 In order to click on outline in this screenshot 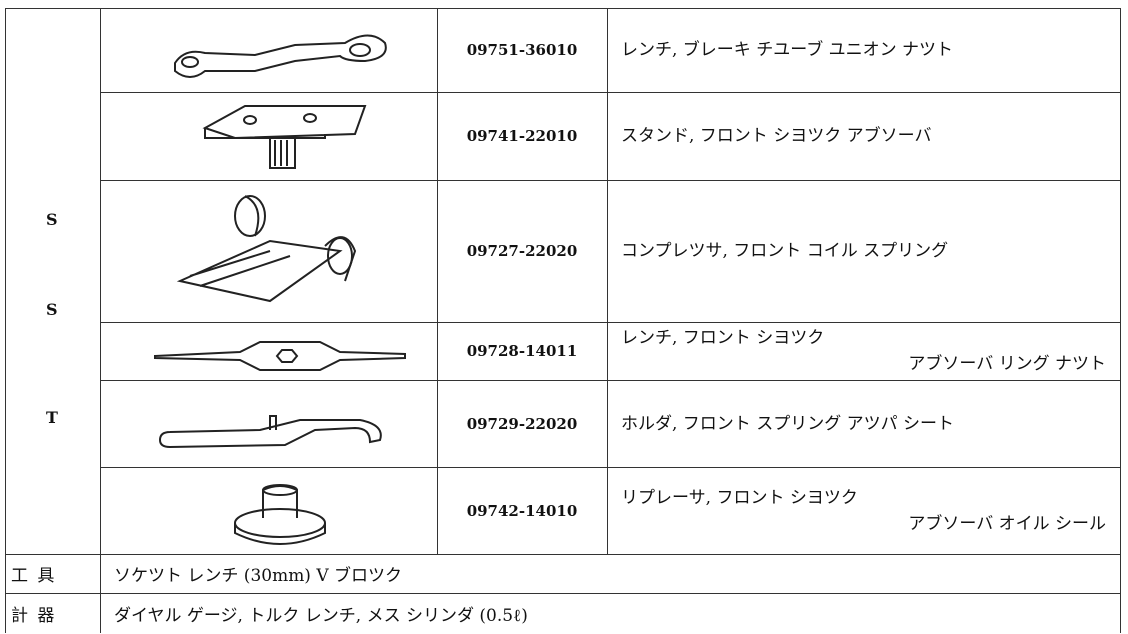, I will do `click(280, 56)`.